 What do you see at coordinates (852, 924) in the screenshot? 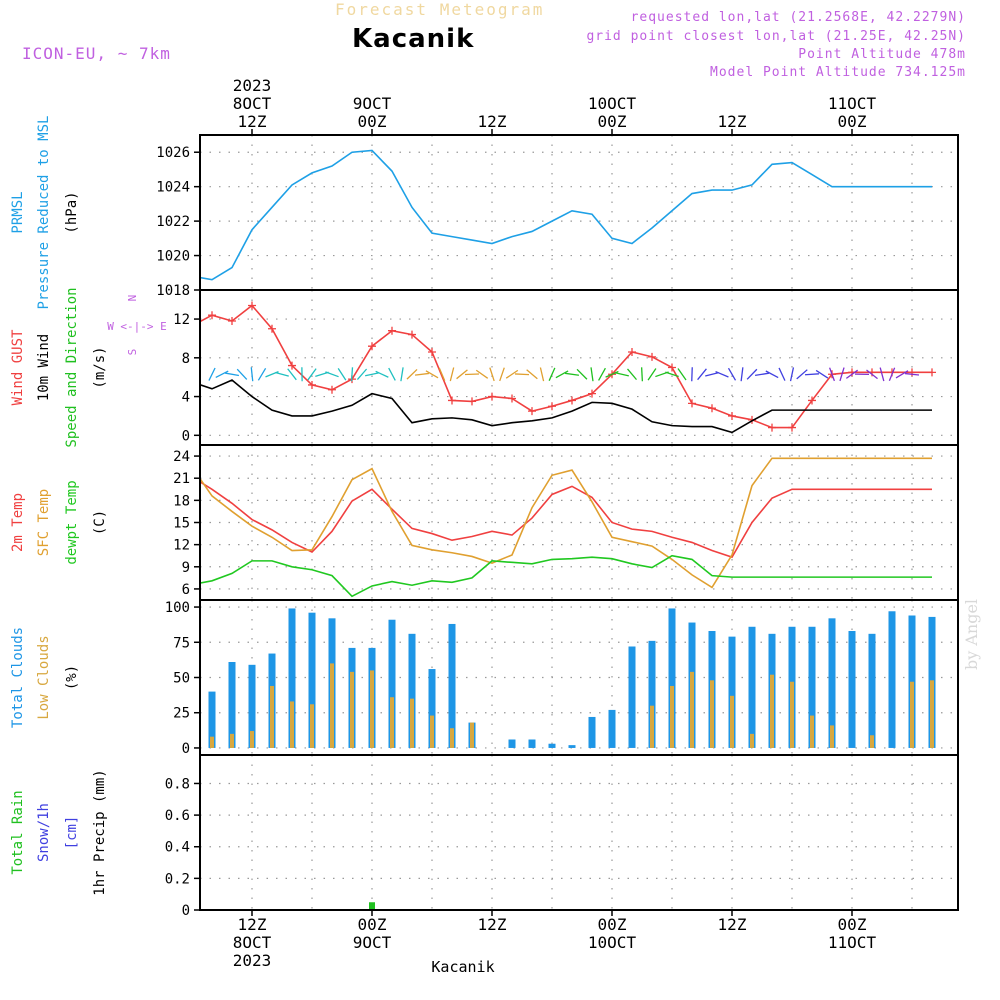
I see `bottom-label: 00Z` at bounding box center [852, 924].